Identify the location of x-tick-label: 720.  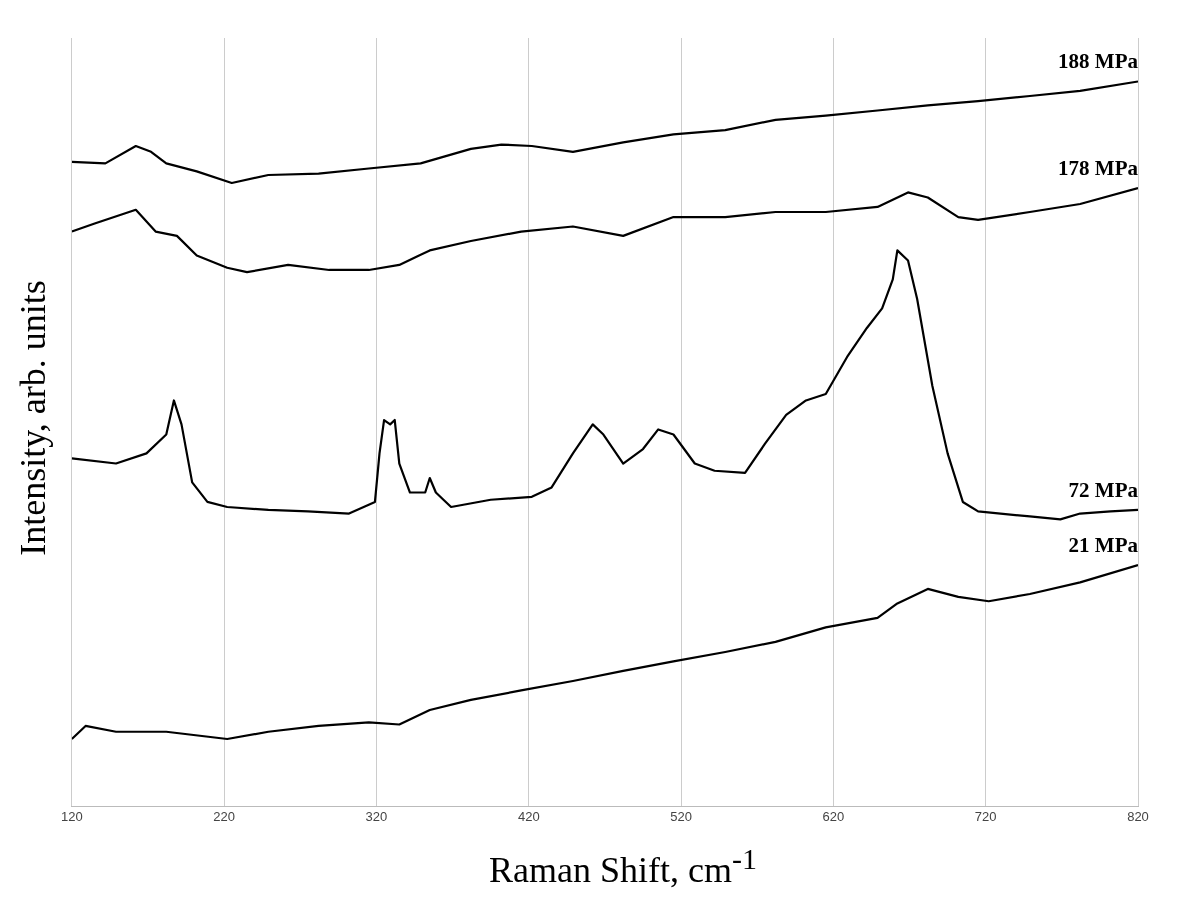
(985, 816).